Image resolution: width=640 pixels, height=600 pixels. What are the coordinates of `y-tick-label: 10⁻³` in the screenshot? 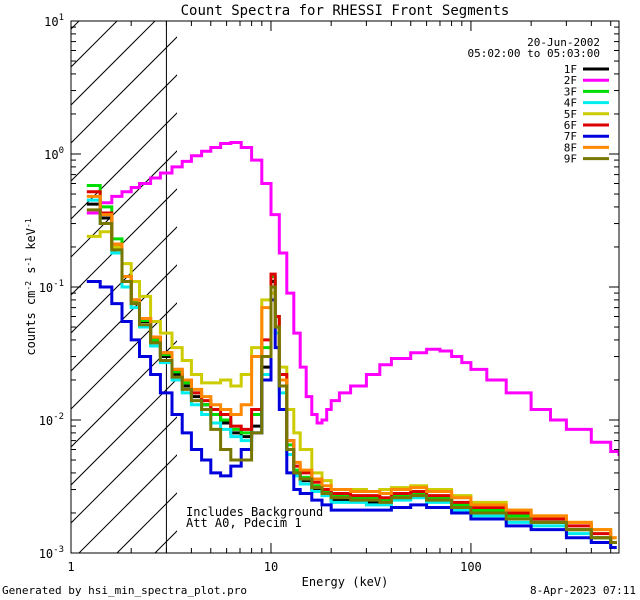 It's located at (51, 553).